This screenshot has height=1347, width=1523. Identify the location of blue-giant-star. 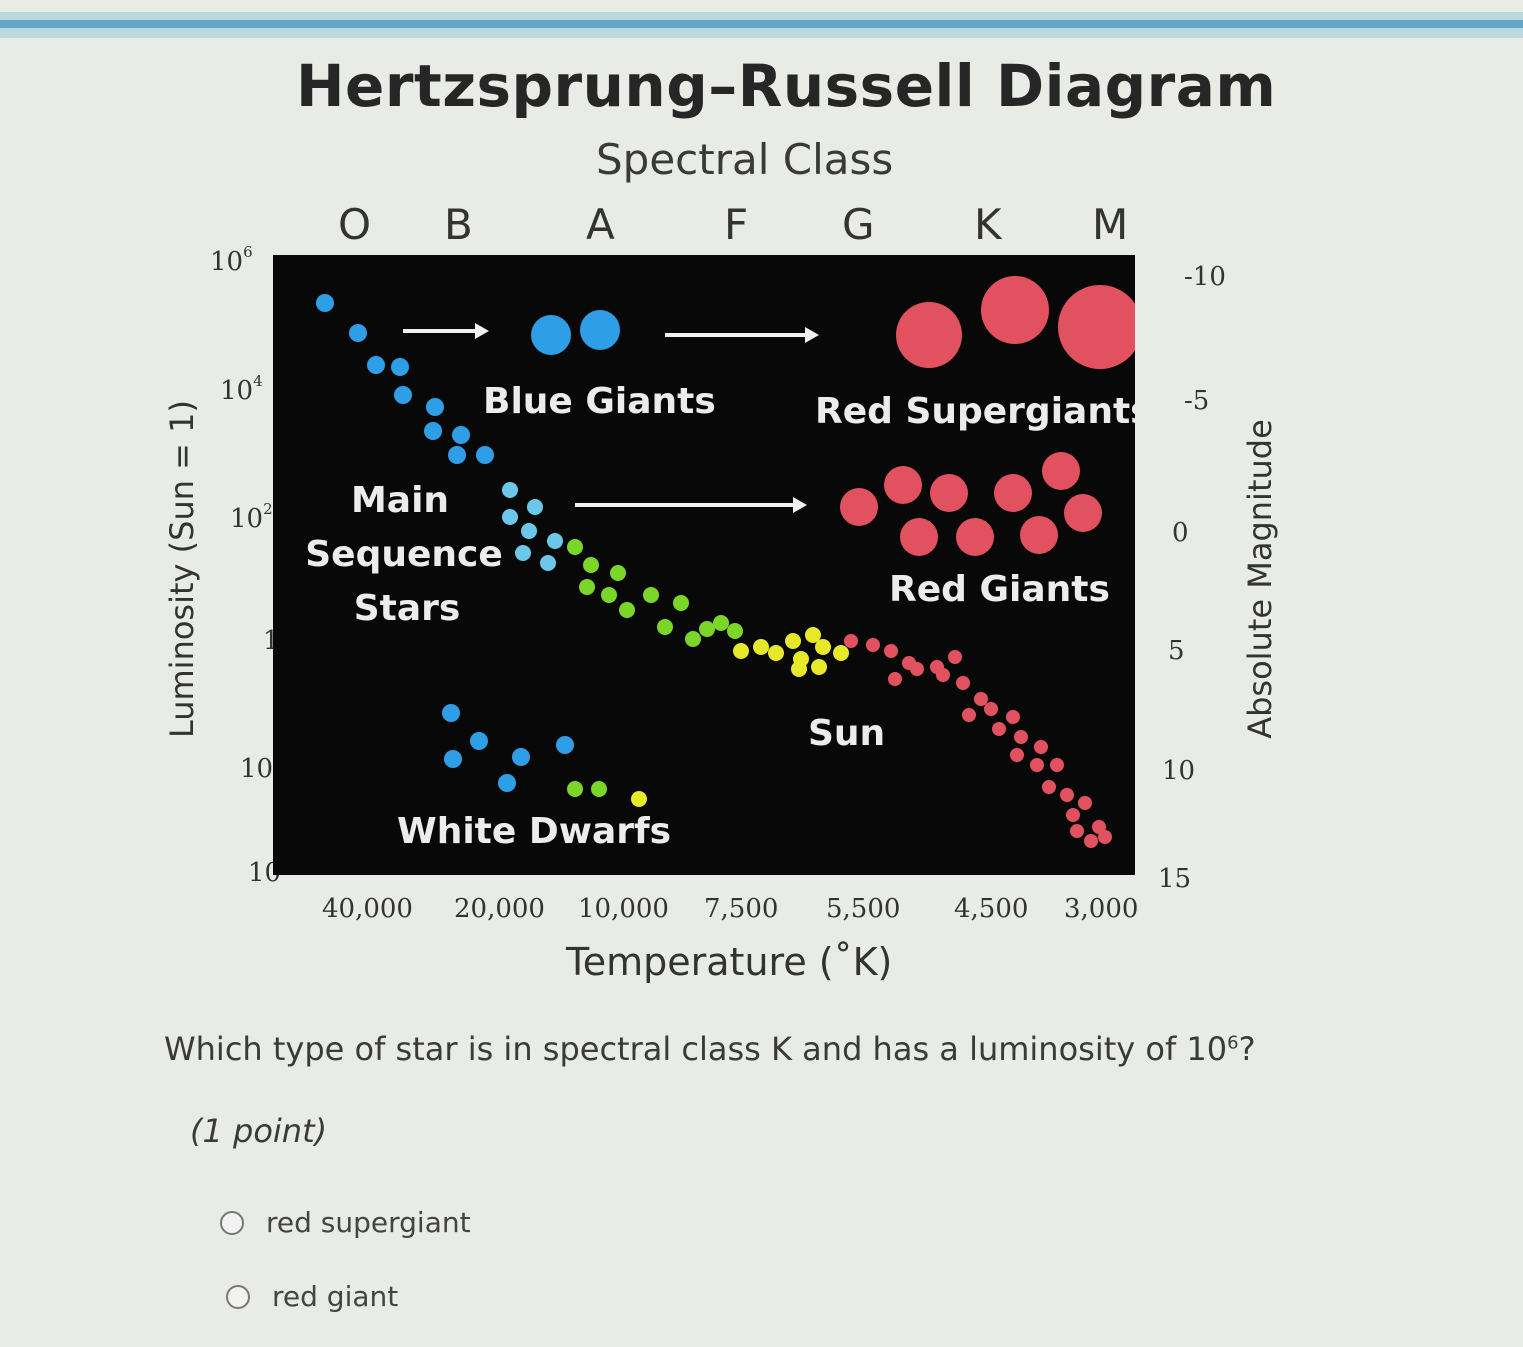
(600, 330).